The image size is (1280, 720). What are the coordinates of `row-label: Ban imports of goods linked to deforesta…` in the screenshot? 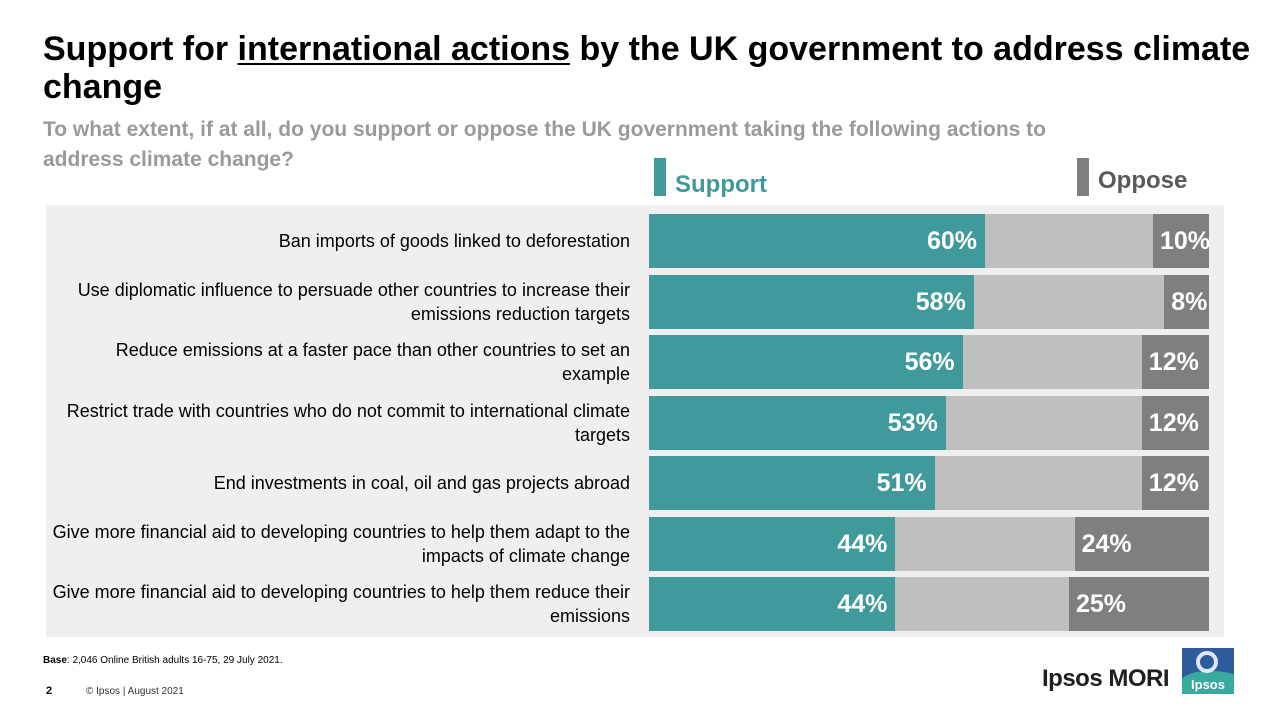 It's located at (454, 241).